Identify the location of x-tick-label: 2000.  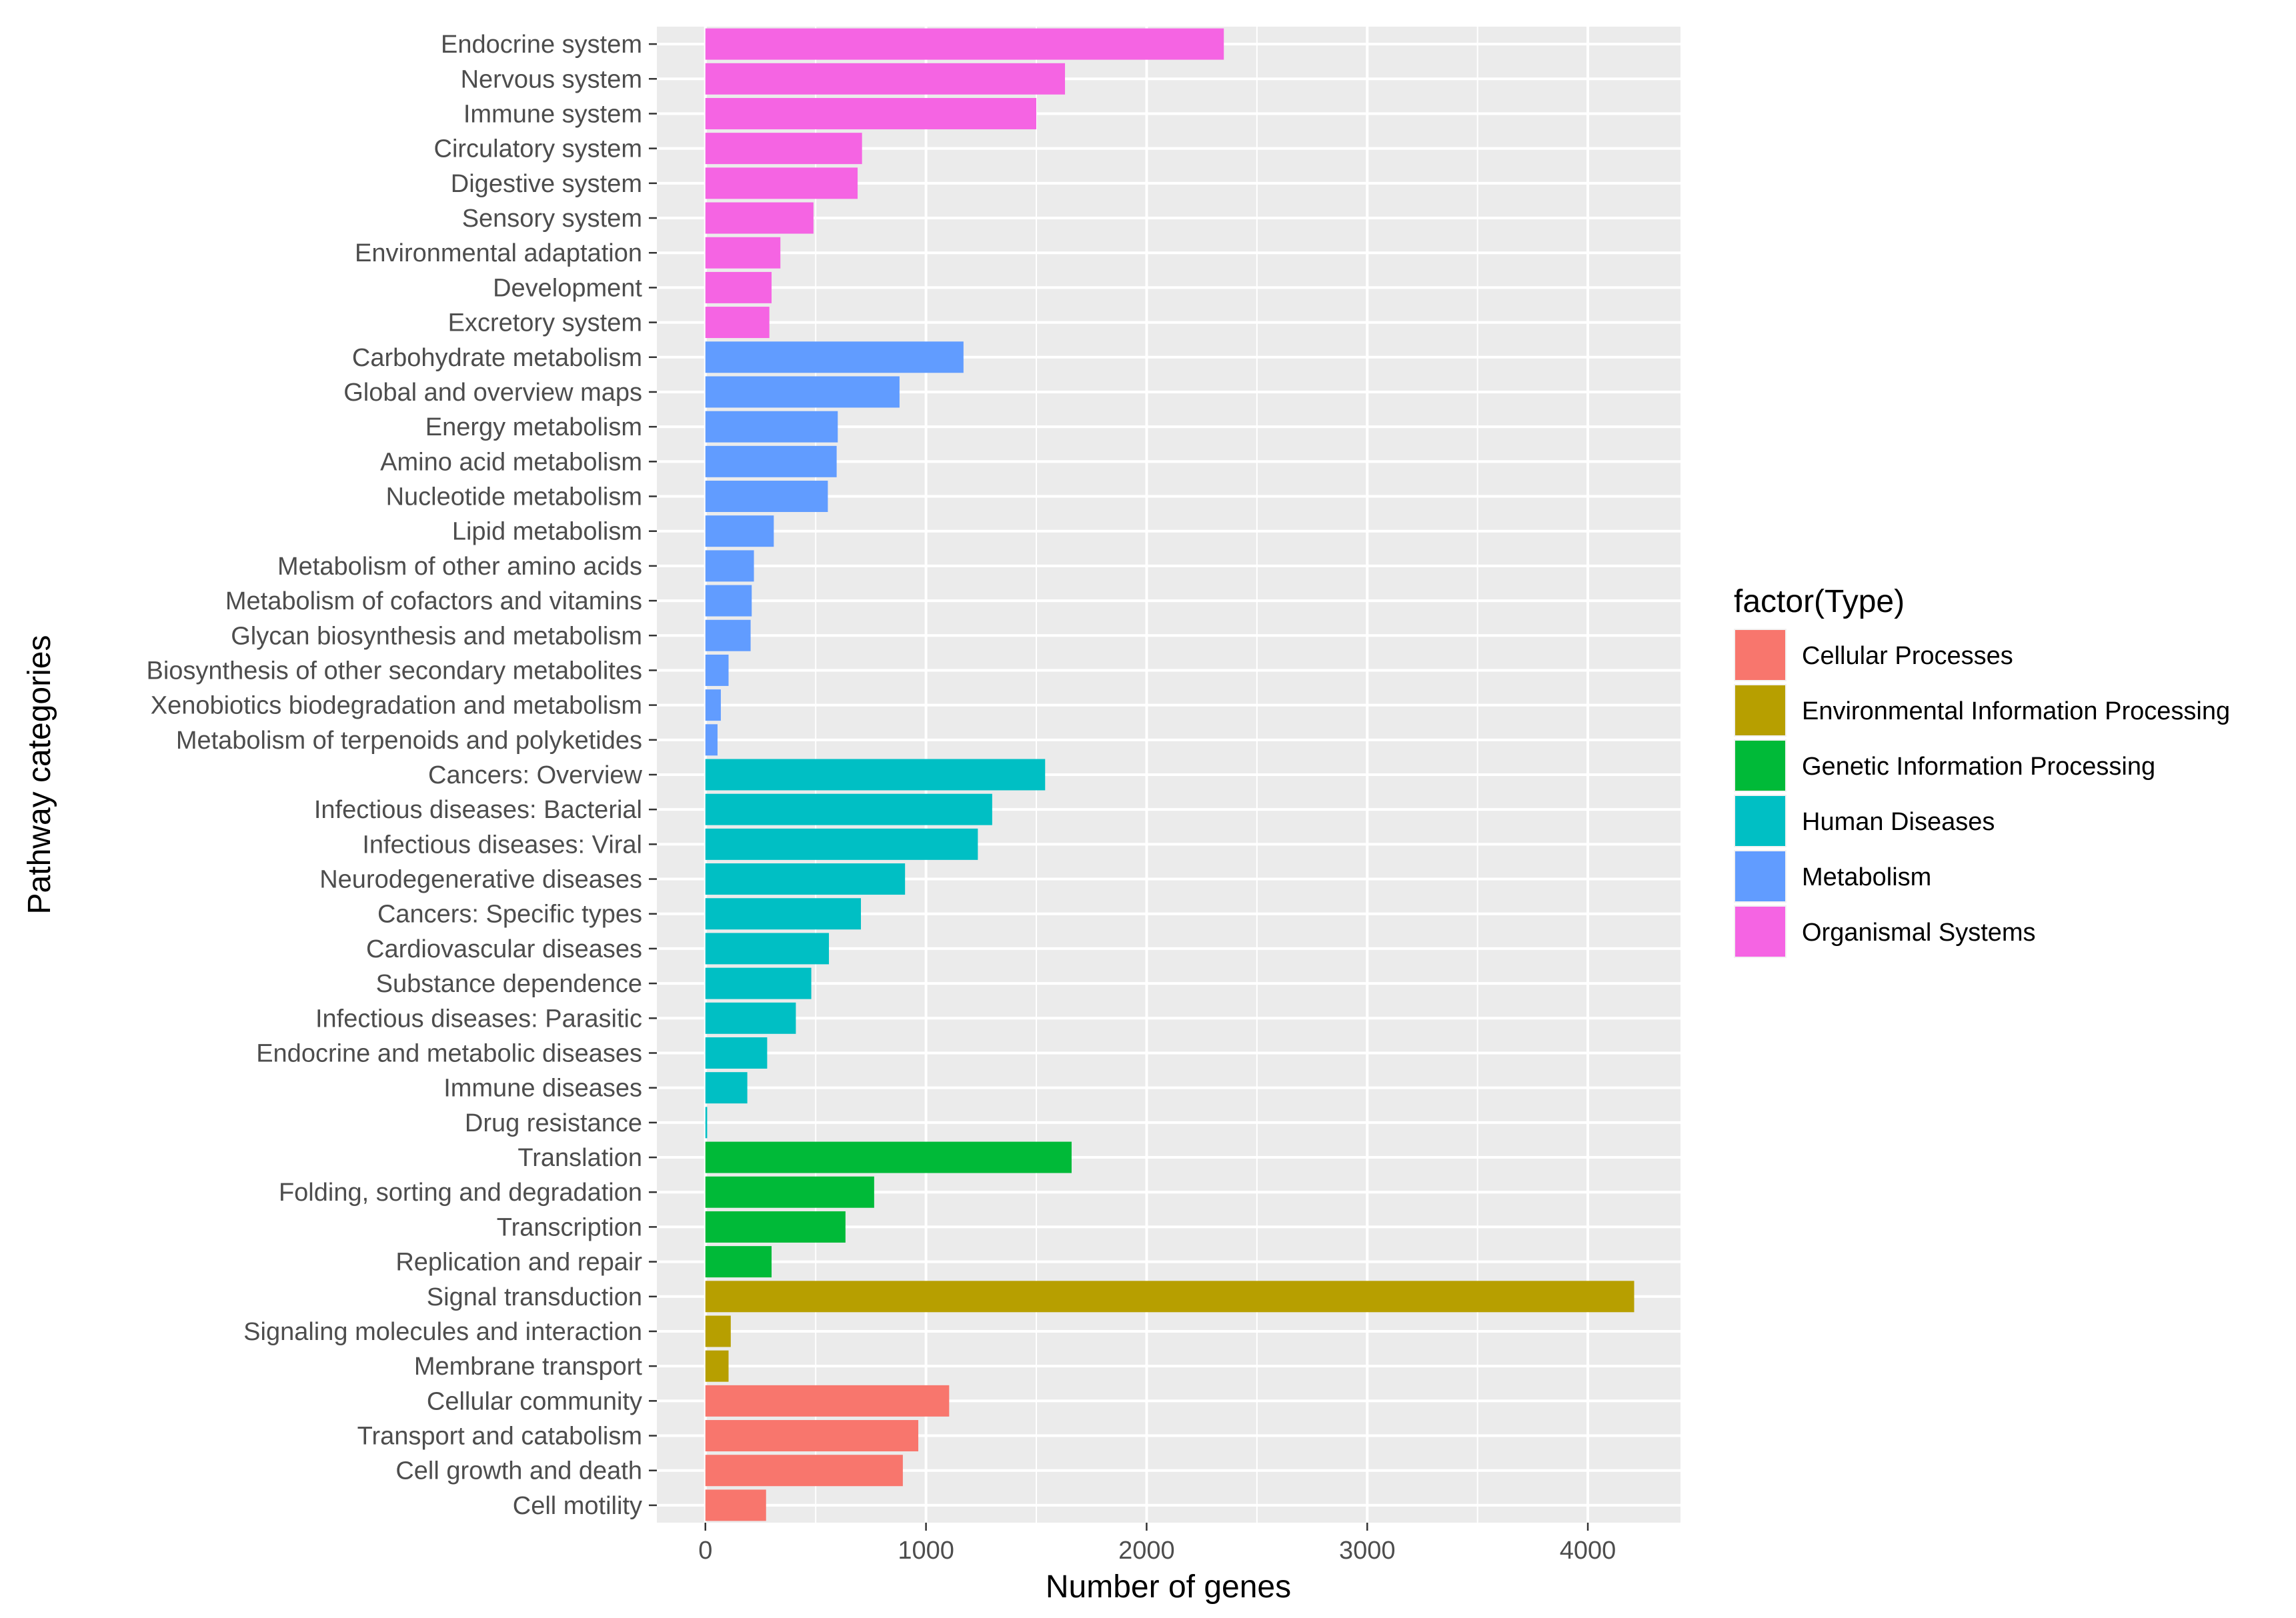
(1146, 1551).